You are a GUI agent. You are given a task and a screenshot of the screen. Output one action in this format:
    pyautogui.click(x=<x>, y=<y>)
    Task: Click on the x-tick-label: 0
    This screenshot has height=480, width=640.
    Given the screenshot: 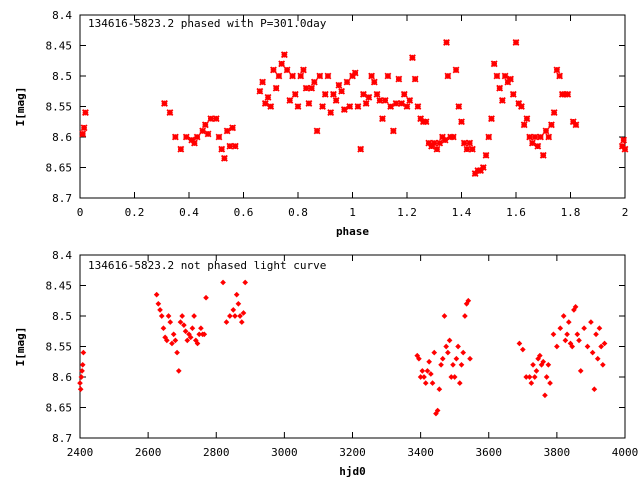 What is the action you would take?
    pyautogui.click(x=80, y=212)
    